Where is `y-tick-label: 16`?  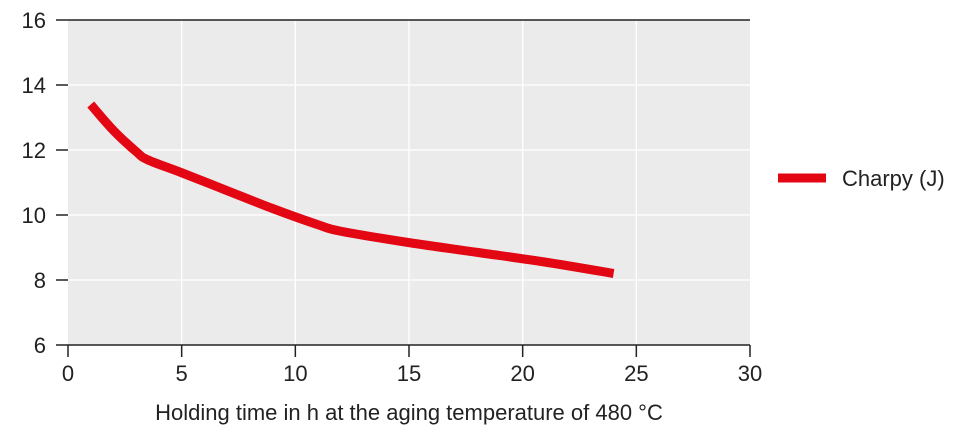
y-tick-label: 16 is located at coordinates (34, 20).